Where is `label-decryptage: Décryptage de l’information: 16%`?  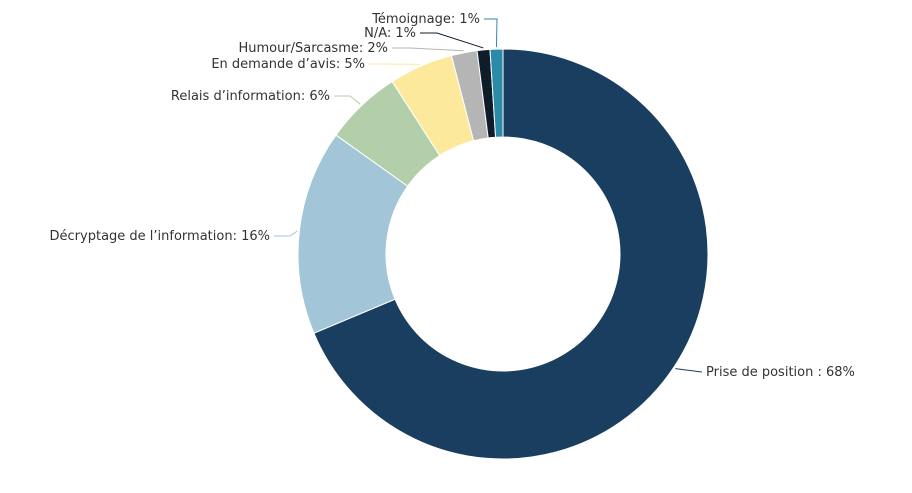 label-decryptage: Décryptage de l’information: 16% is located at coordinates (160, 236).